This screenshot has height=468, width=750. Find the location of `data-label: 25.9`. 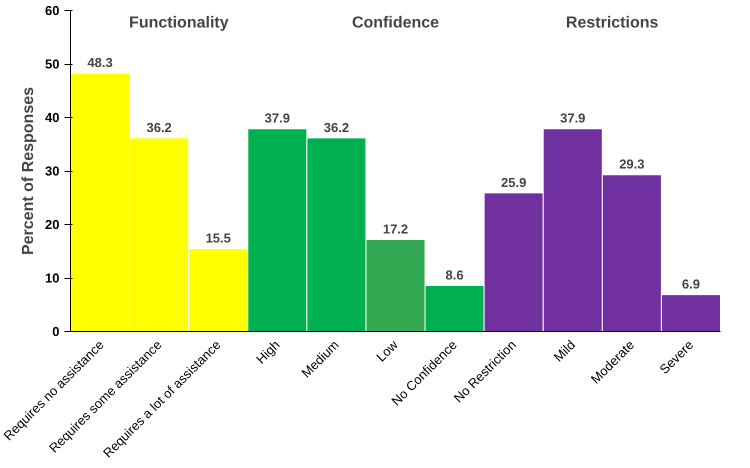

data-label: 25.9 is located at coordinates (513, 182).